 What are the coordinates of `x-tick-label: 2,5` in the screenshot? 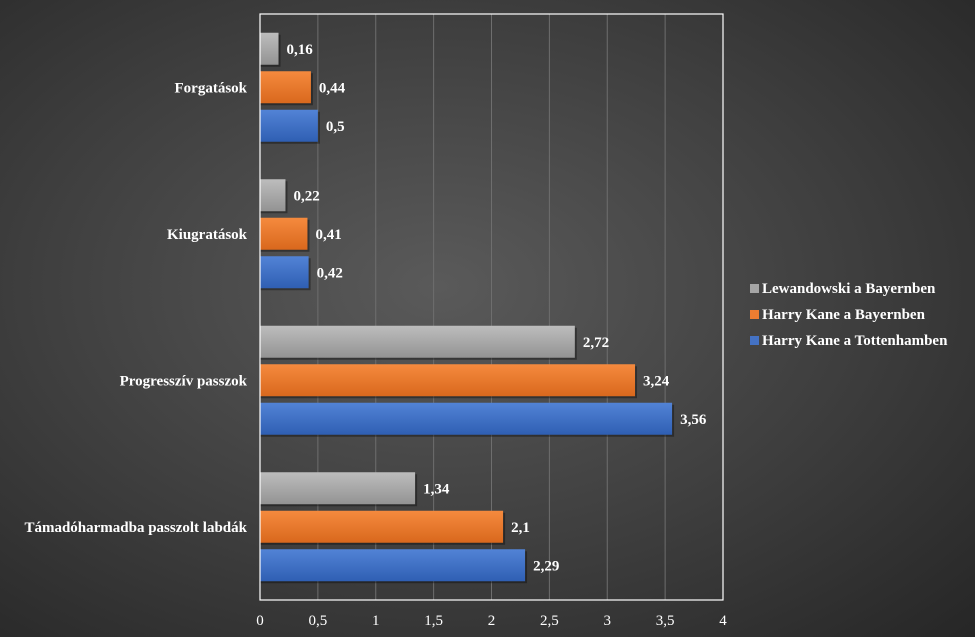 It's located at (549, 621).